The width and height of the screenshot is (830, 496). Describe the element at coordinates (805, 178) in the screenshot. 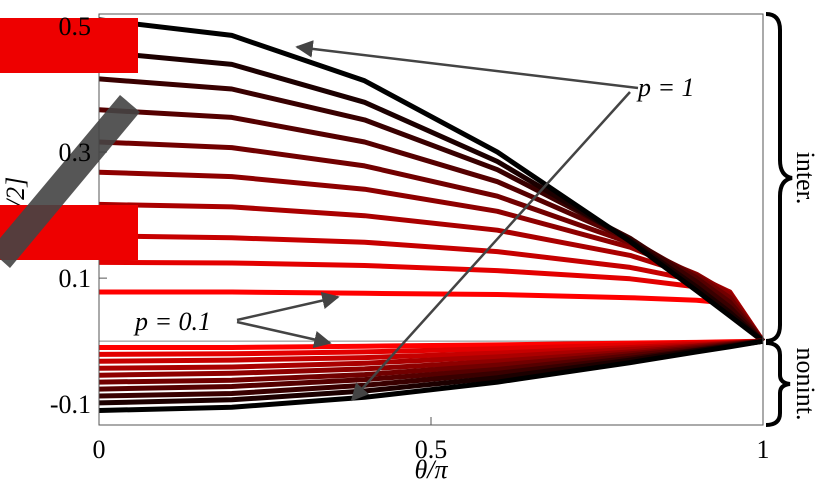

I see `annotation: inter.` at that location.